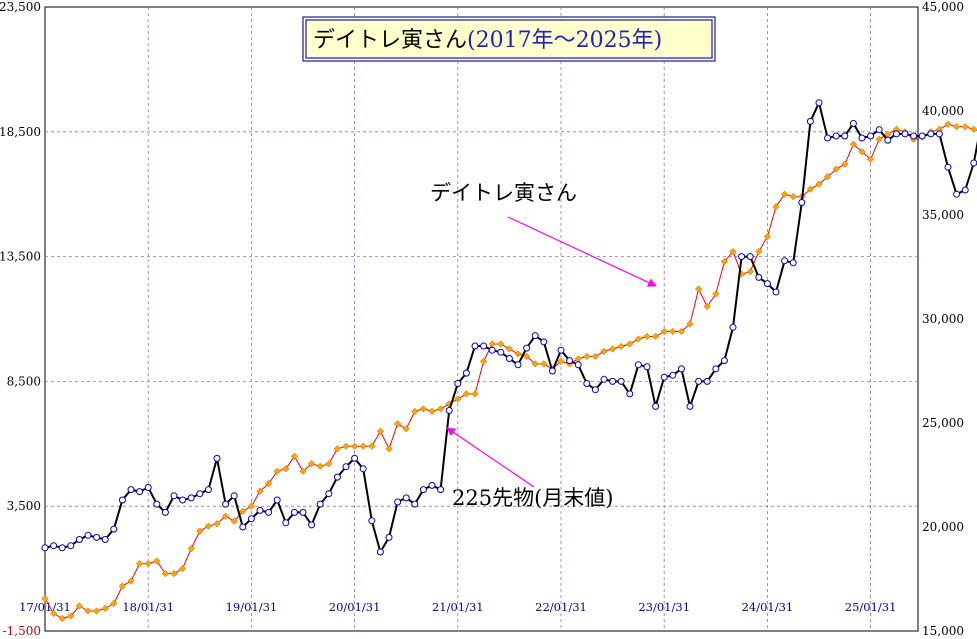 The width and height of the screenshot is (977, 639). Describe the element at coordinates (564, 40) in the screenshot. I see `title-sub: (2017年～2025年)` at that location.